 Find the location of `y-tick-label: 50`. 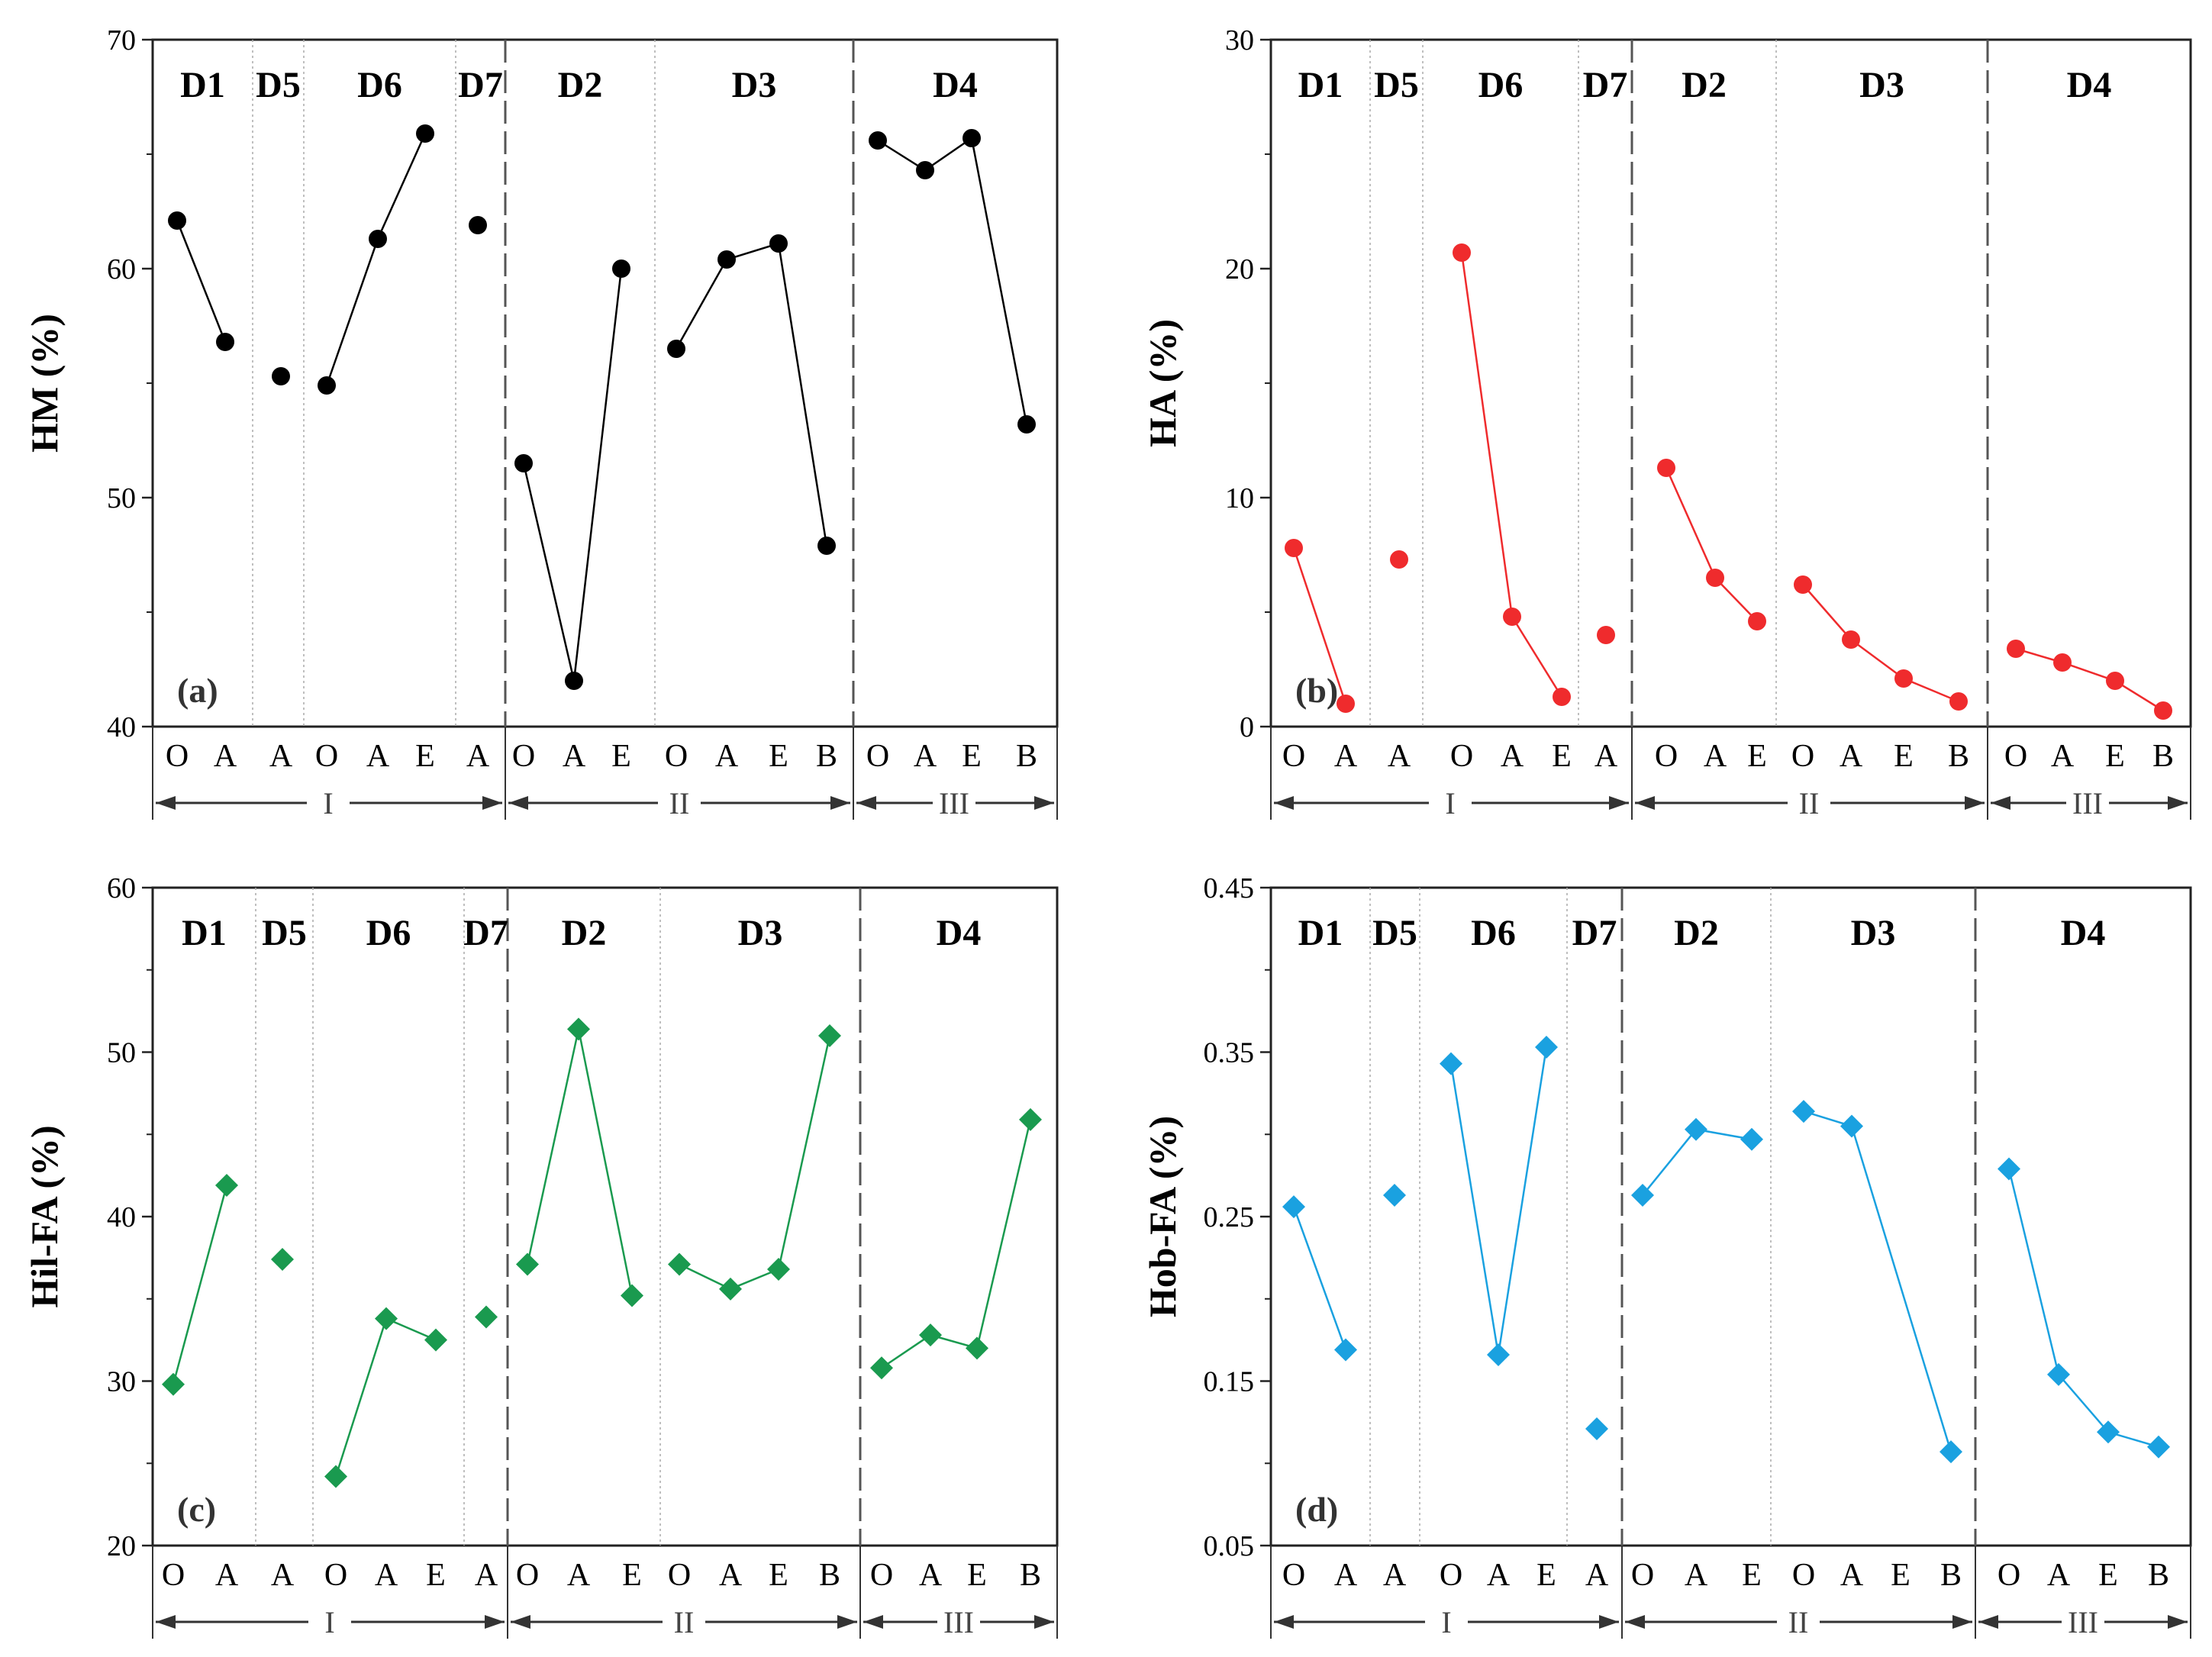

y-tick-label: 50 is located at coordinates (121, 1053).